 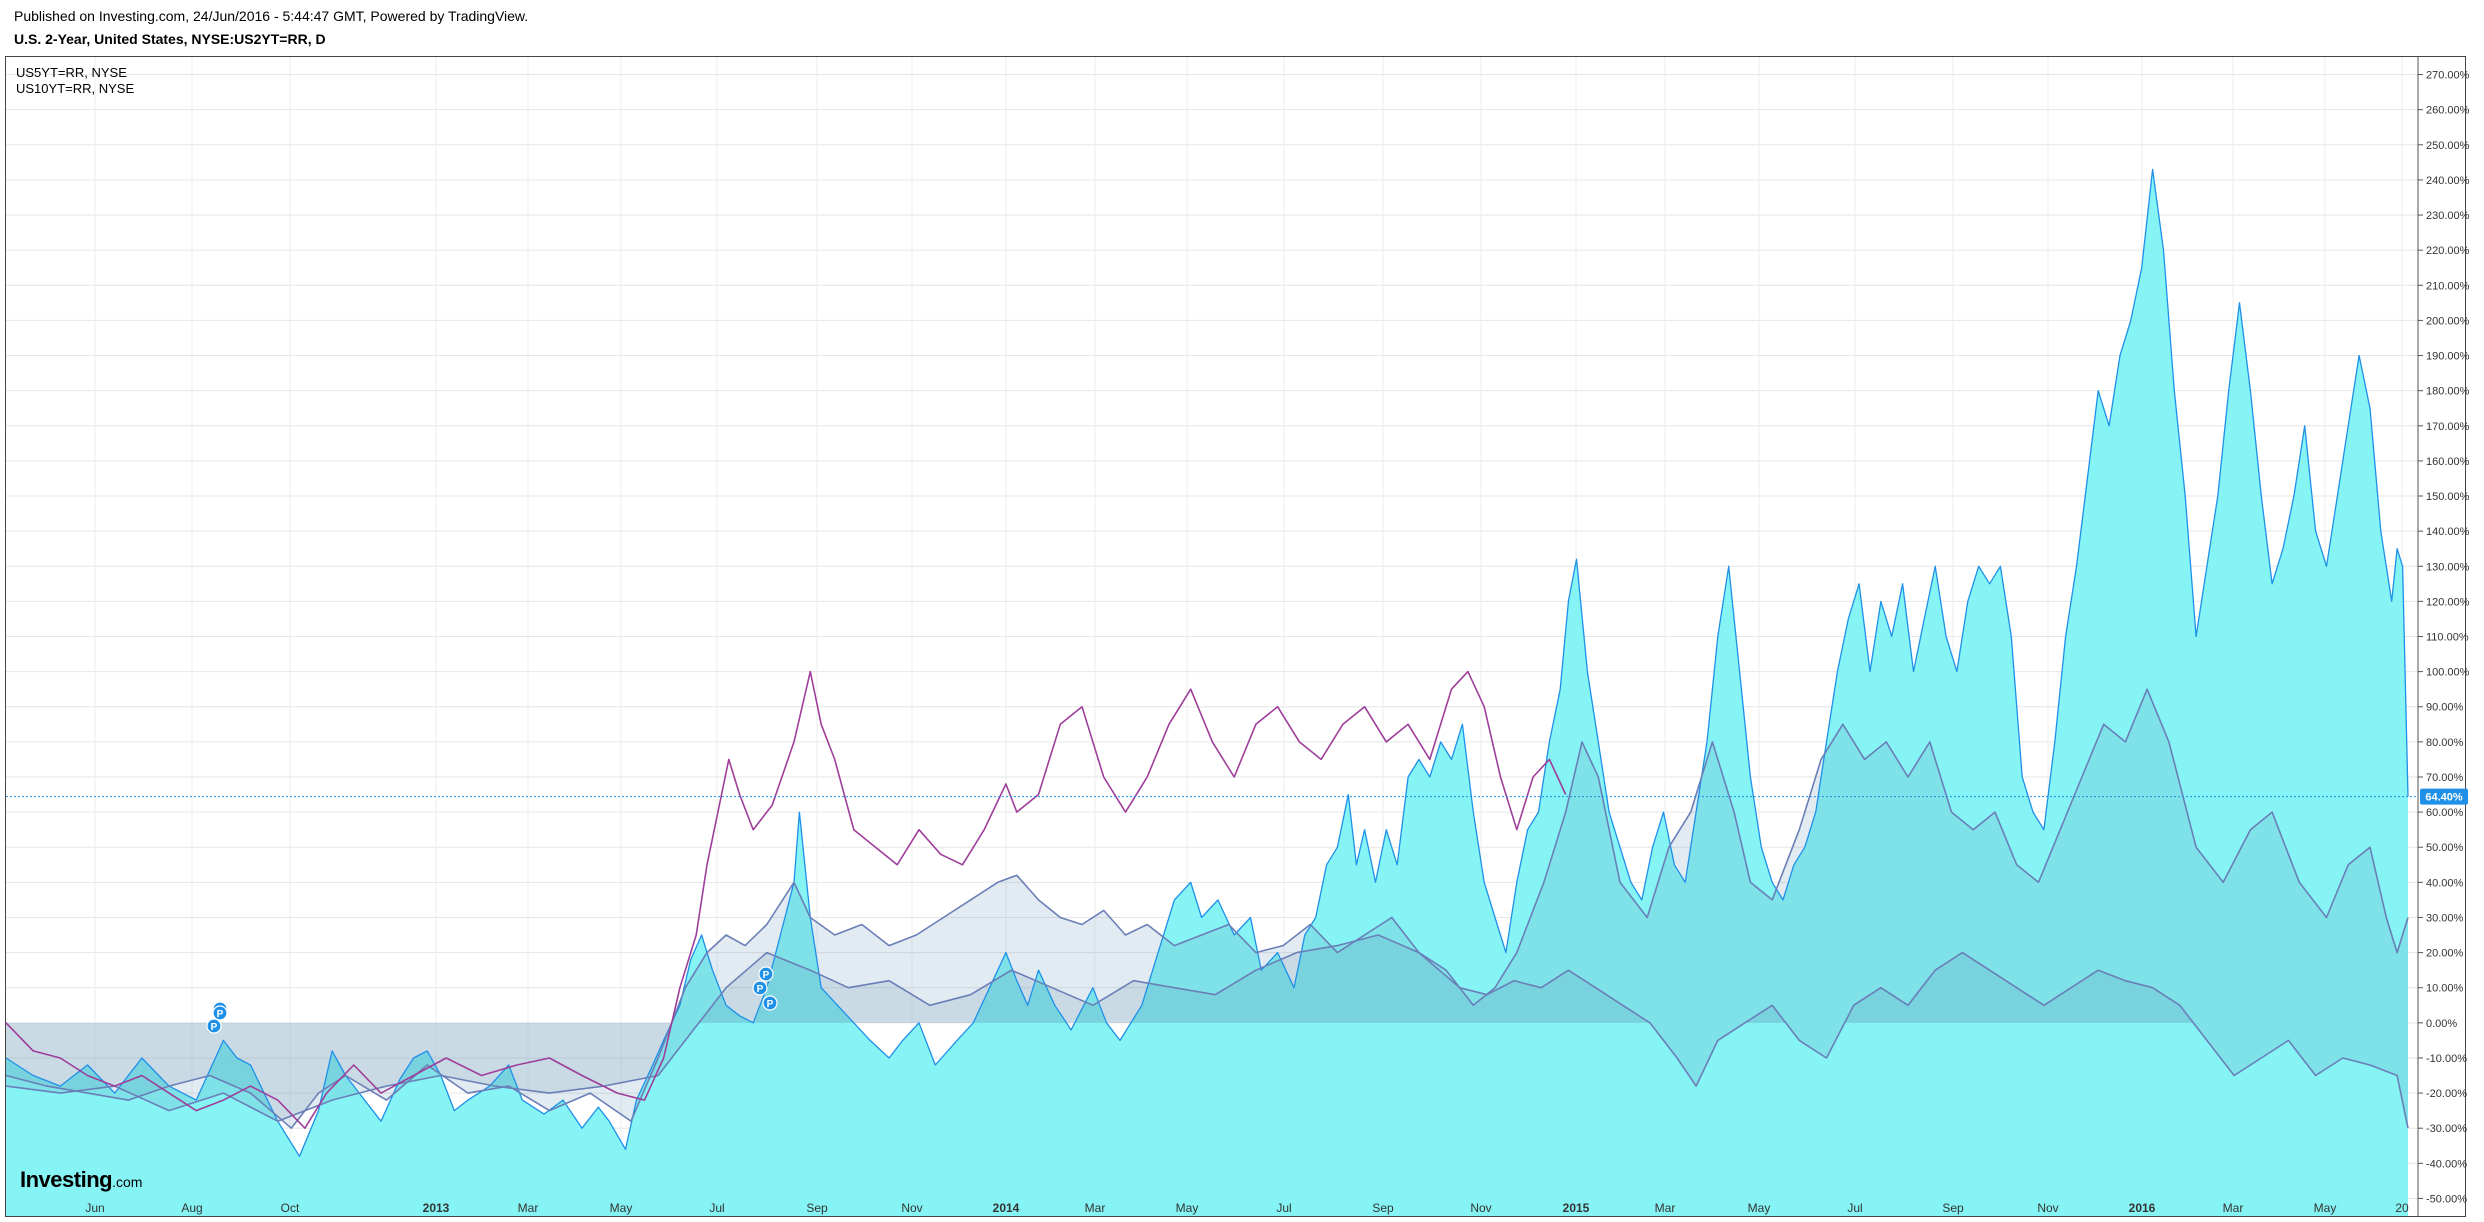 What do you see at coordinates (290, 1208) in the screenshot?
I see `x-tick-label: Oct` at bounding box center [290, 1208].